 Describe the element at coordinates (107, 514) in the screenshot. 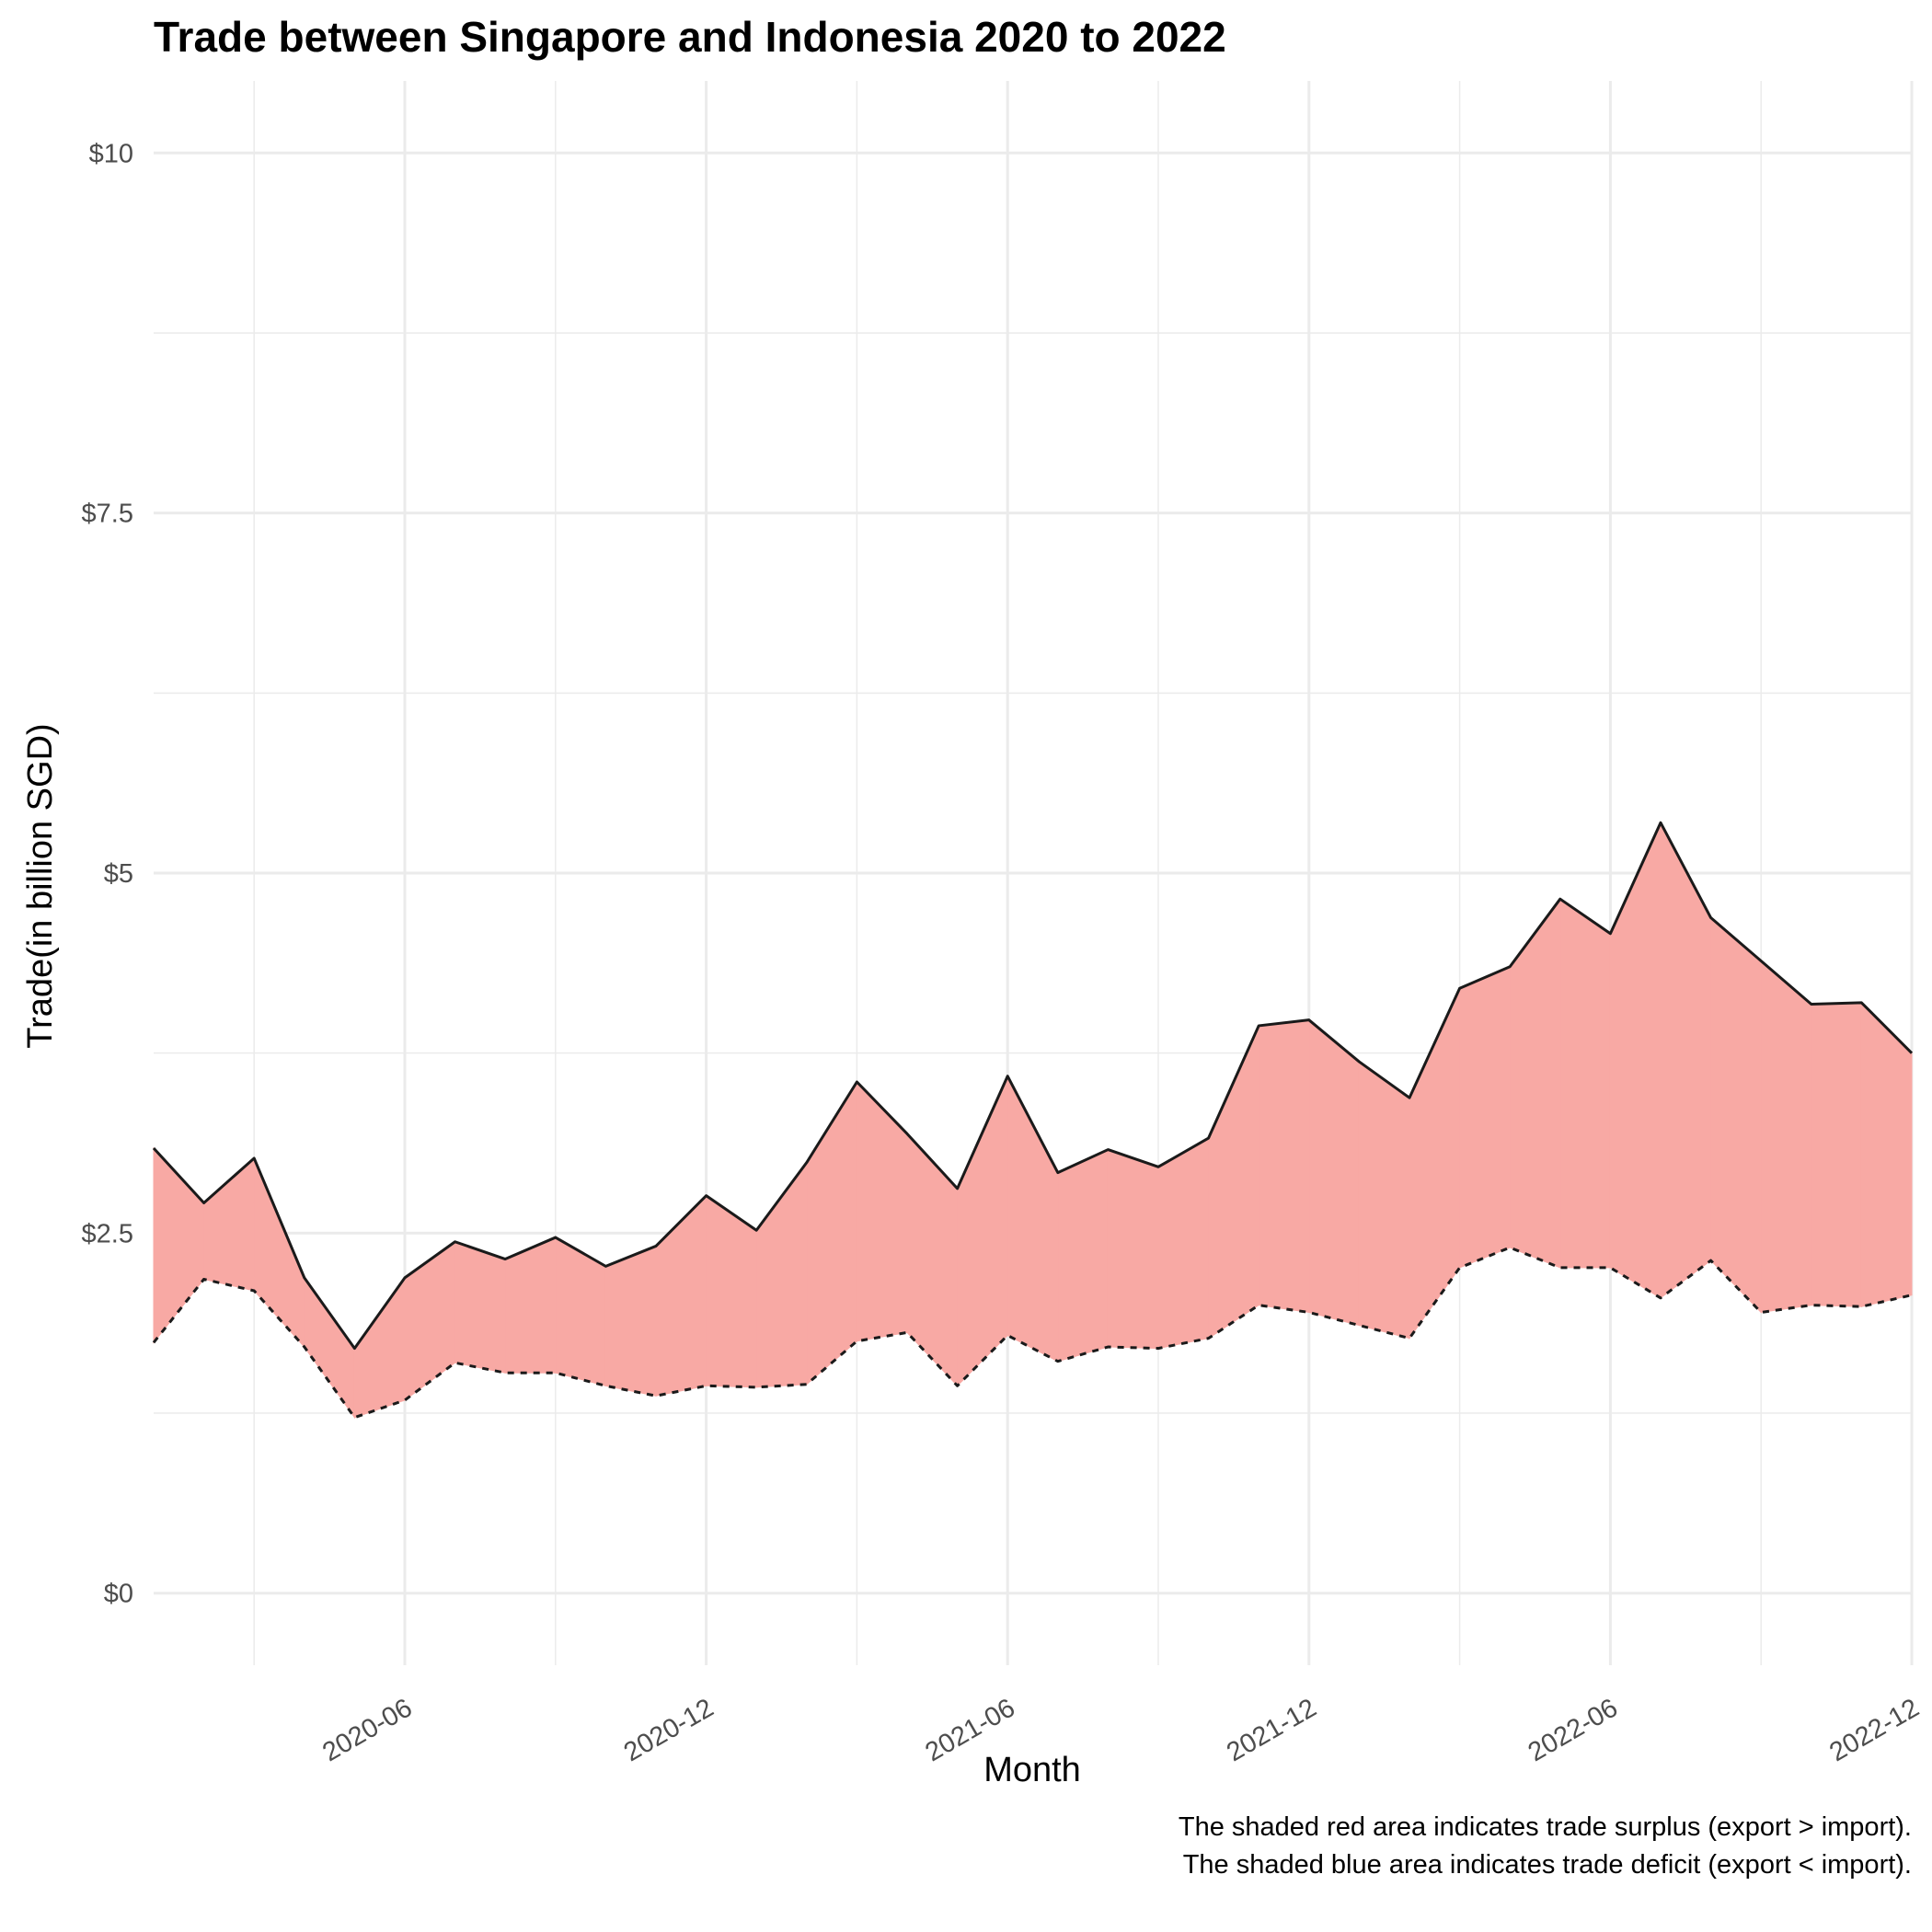

I see `y-tick-label: $7.5` at that location.